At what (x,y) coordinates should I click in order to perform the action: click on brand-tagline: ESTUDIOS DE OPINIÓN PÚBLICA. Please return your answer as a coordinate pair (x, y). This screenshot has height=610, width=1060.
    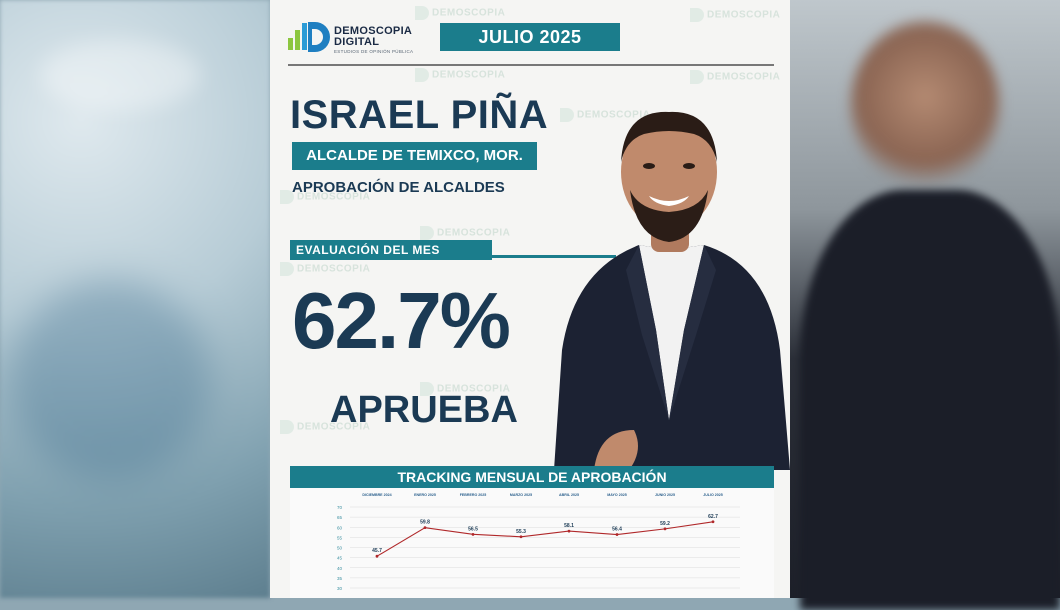
    Looking at the image, I should click on (374, 51).